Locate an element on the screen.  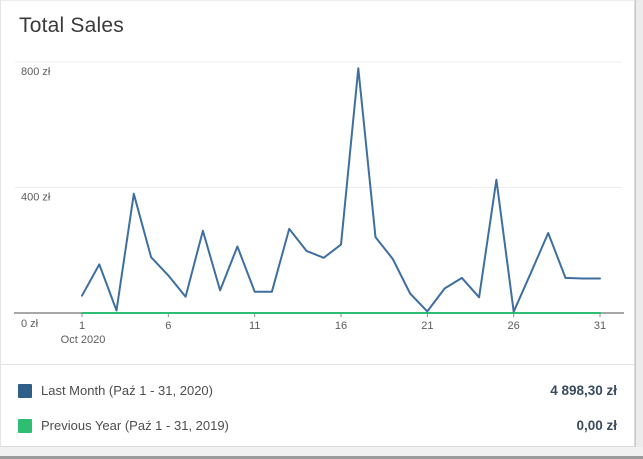
x-axis-month-label: Oct 2020 is located at coordinates (83, 340).